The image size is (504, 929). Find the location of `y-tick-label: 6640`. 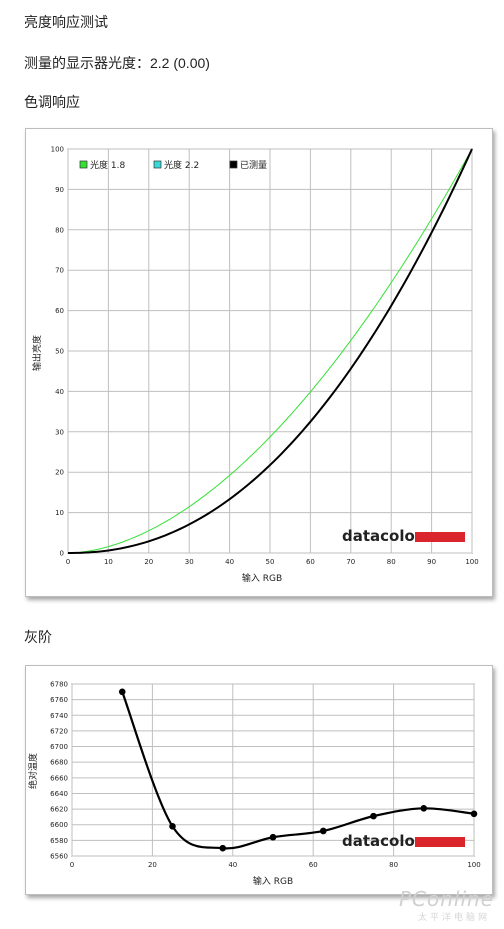

y-tick-label: 6640 is located at coordinates (59, 794).